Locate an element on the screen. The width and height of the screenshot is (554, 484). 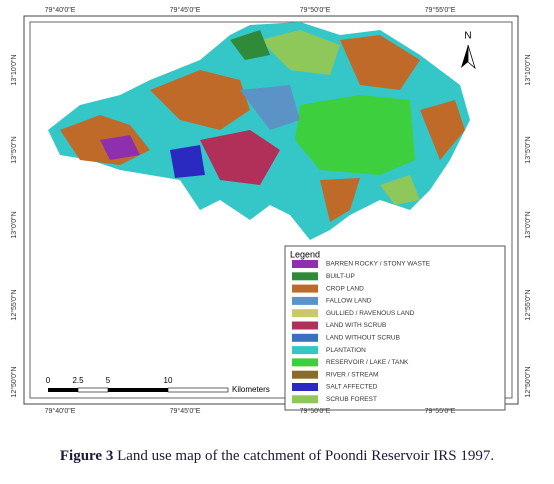
legend-label: LAND WITHOUT SCRUB is located at coordinates (363, 338).